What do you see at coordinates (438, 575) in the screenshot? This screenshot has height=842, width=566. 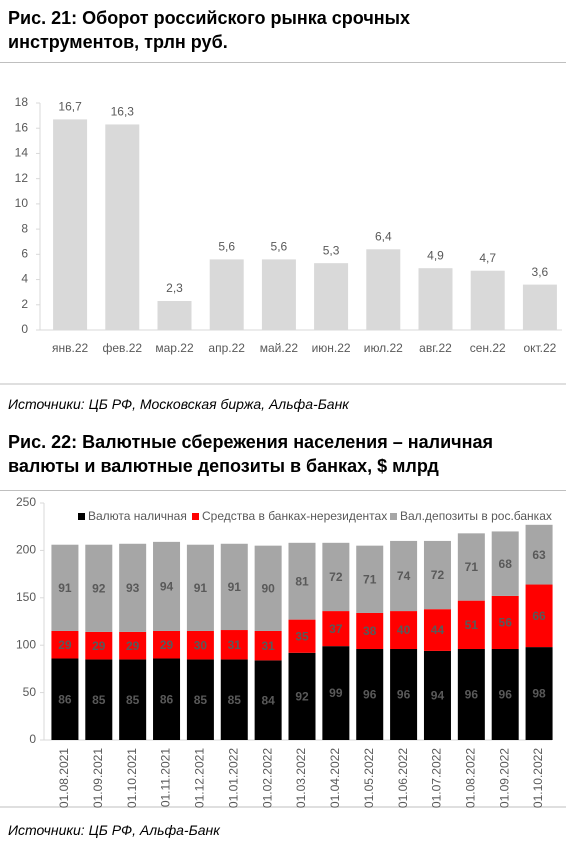 I see `value-label: 72` at bounding box center [438, 575].